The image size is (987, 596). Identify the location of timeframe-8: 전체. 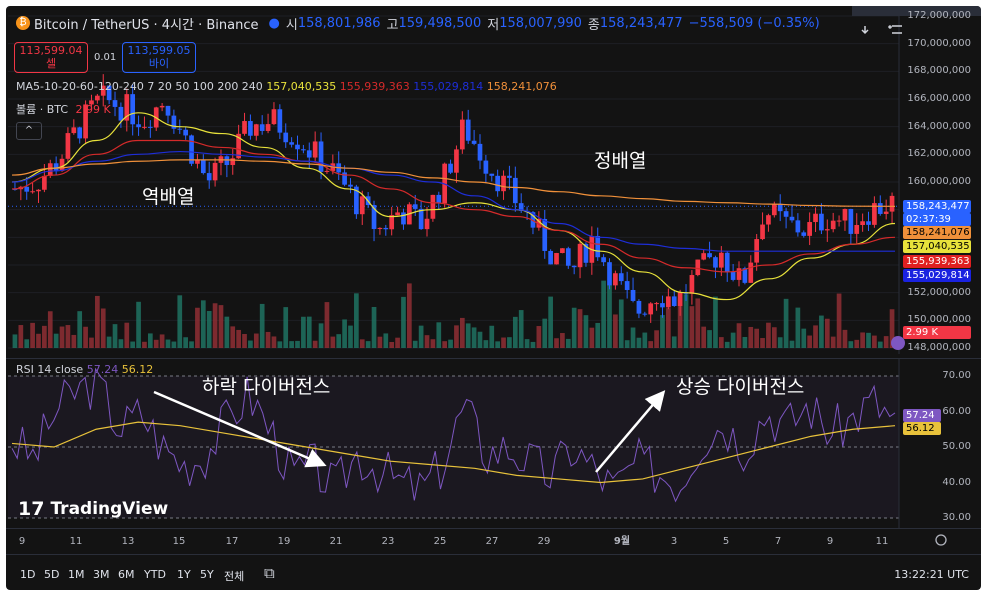
(234, 576).